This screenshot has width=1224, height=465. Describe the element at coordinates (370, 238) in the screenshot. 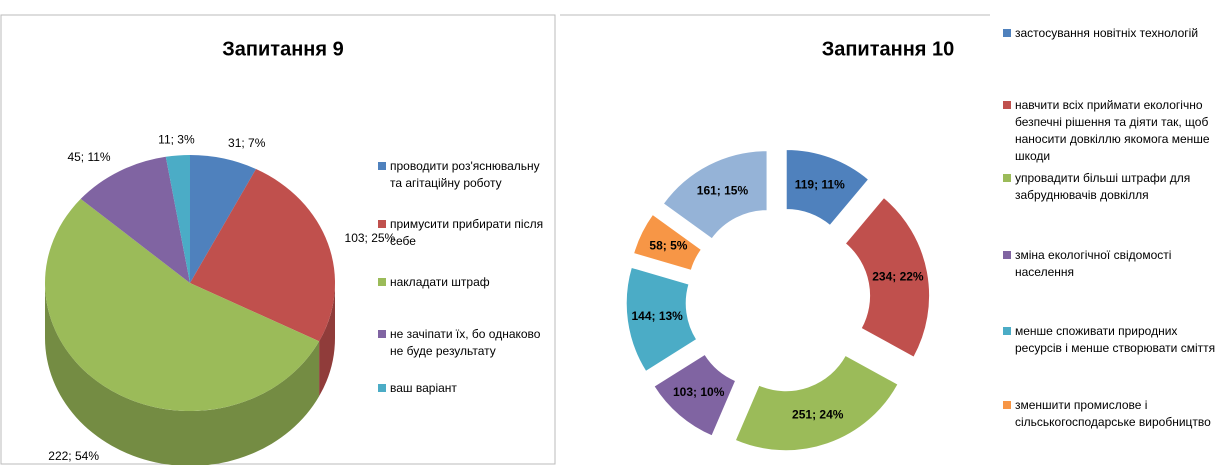

I see `data-label: 103; 25%` at that location.